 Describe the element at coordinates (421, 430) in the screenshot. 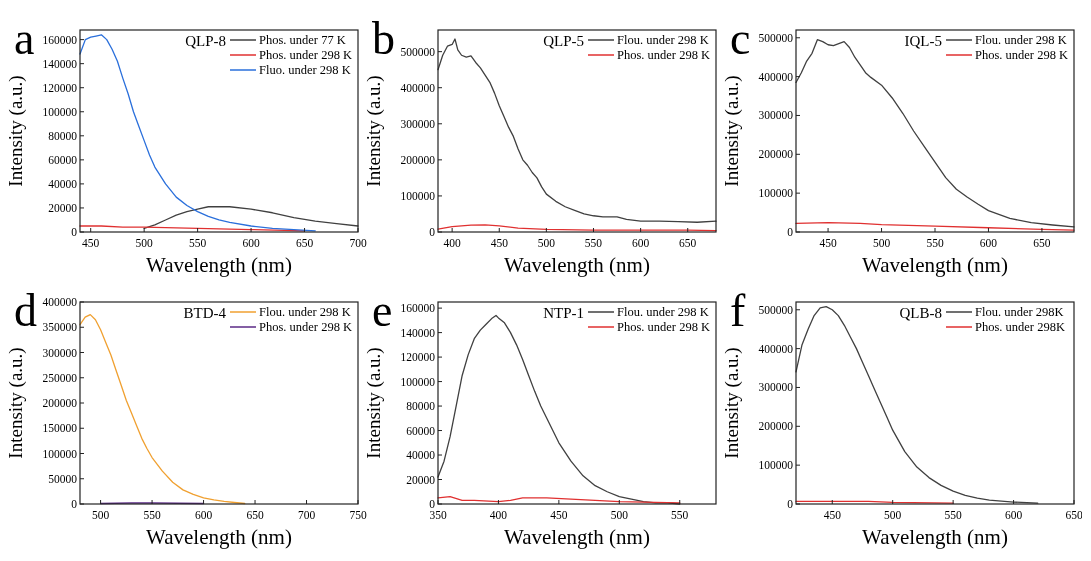

I see `y-tick-label: 60000` at that location.